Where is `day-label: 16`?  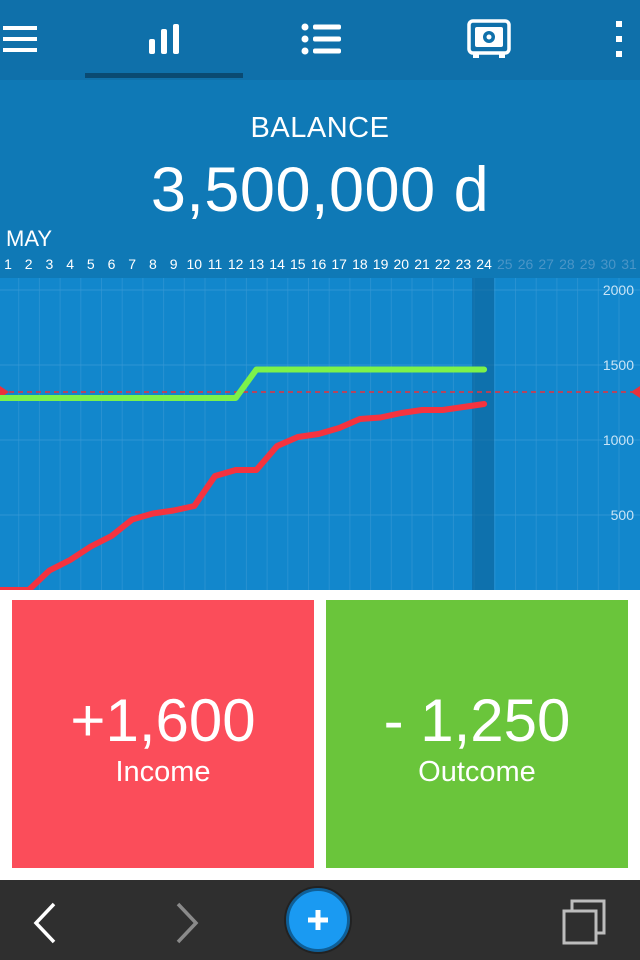
day-label: 16 is located at coordinates (318, 264).